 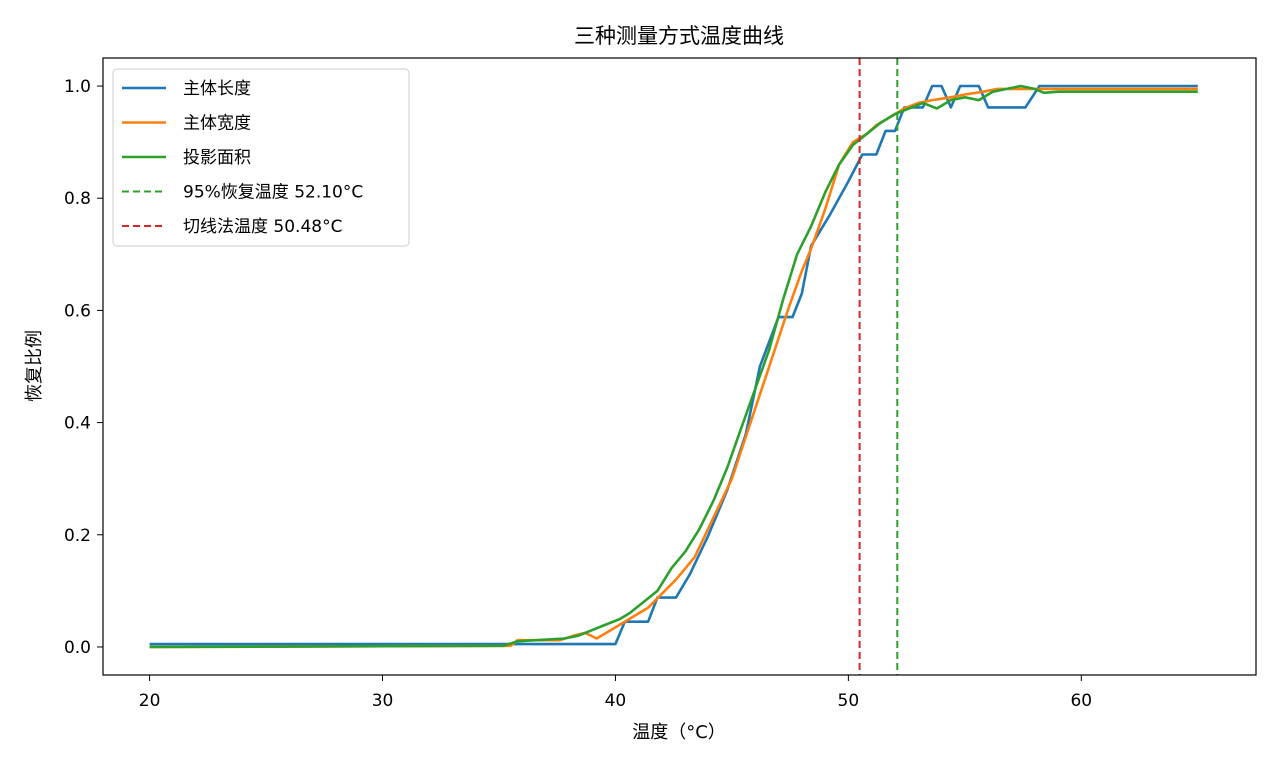 I want to click on x-axis-title: 温度（°C）, so click(x=679, y=732).